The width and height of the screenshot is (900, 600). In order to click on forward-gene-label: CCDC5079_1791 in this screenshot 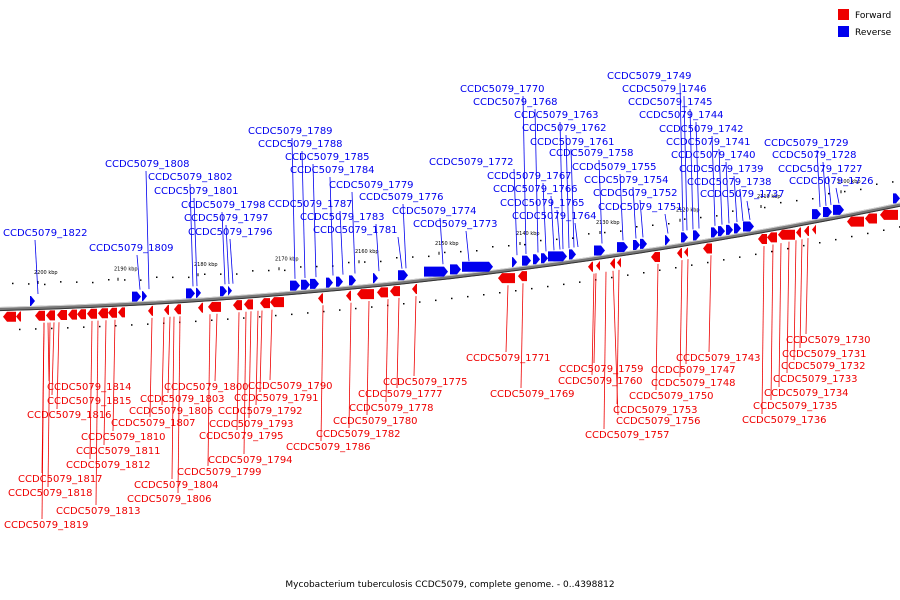, I will do `click(276, 398)`.